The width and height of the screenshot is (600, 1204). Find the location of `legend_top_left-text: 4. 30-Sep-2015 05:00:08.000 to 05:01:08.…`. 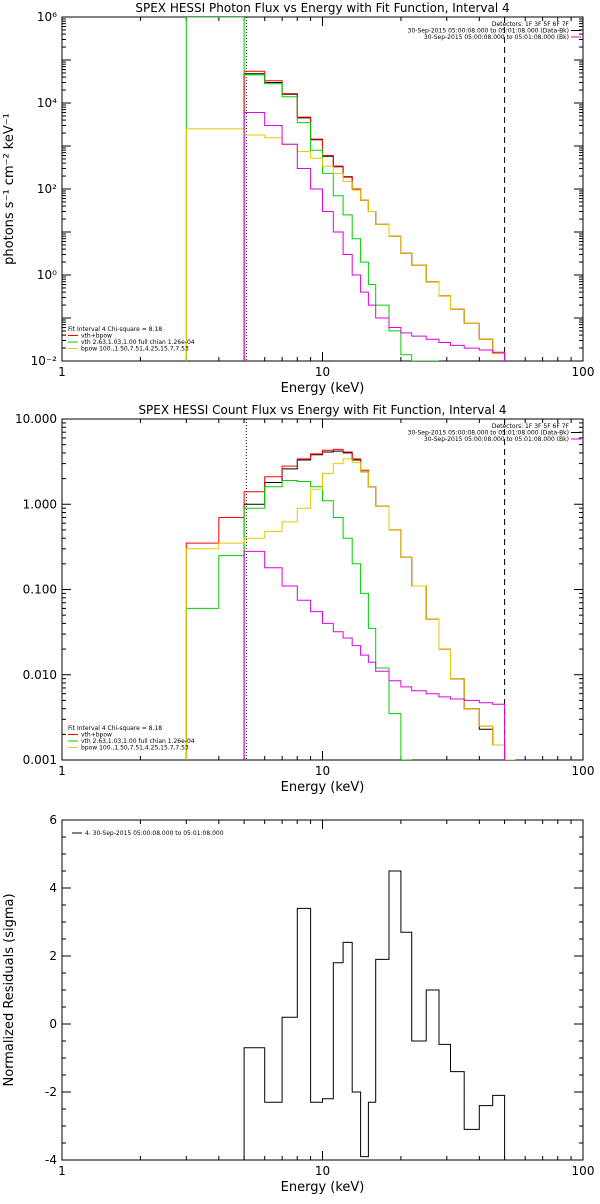

legend_top_left-text: 4. 30-Sep-2015 05:00:08.000 to 05:01:08.… is located at coordinates (154, 833).